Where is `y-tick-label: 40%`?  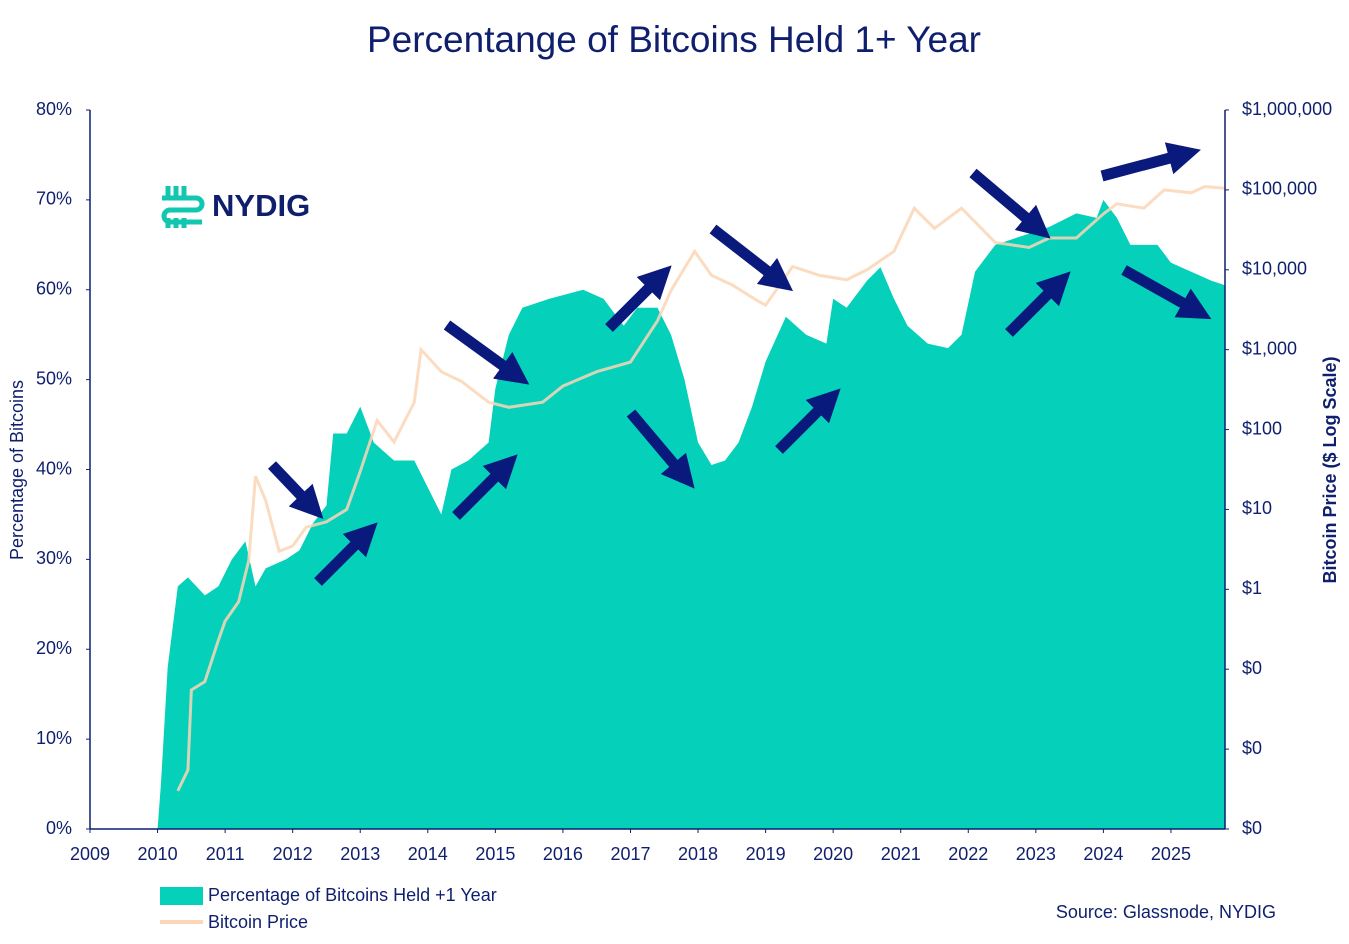
y-tick-label: 40% is located at coordinates (54, 468).